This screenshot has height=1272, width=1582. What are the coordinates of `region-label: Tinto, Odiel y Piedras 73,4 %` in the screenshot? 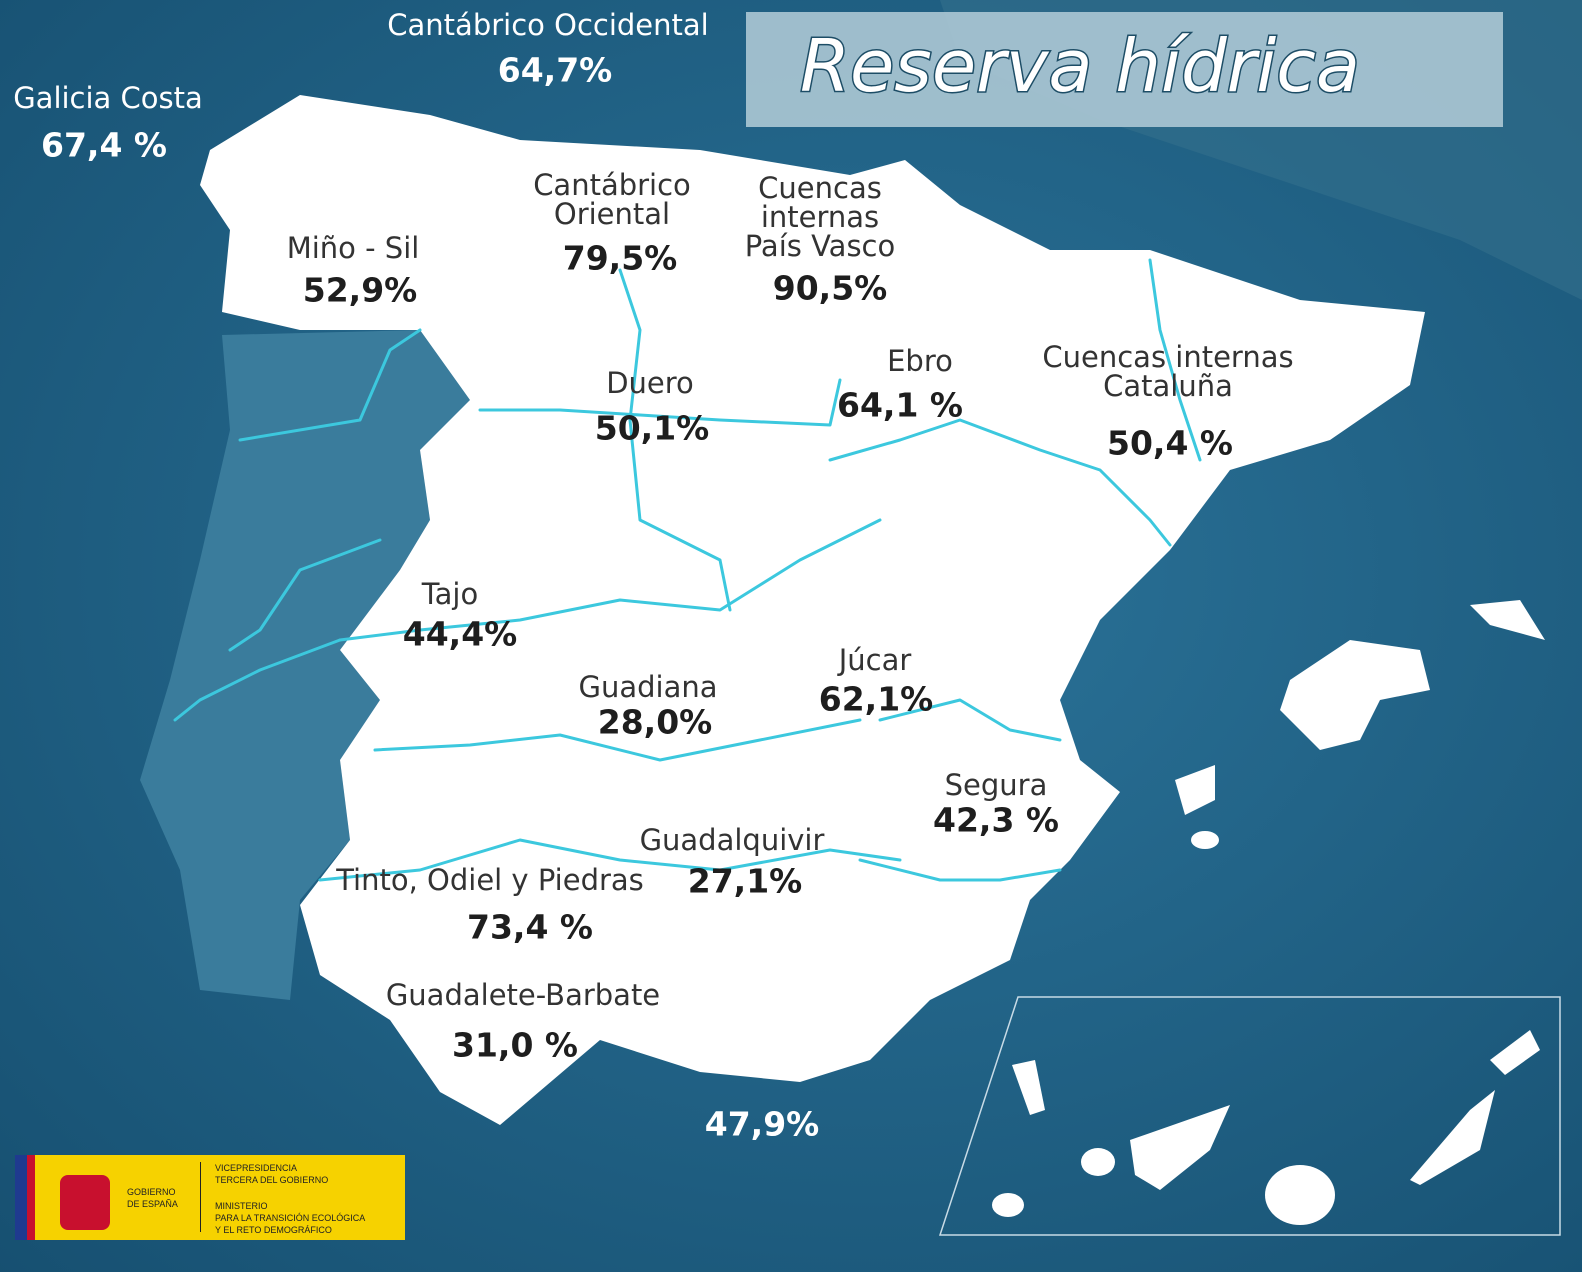 It's located at (489, 905).